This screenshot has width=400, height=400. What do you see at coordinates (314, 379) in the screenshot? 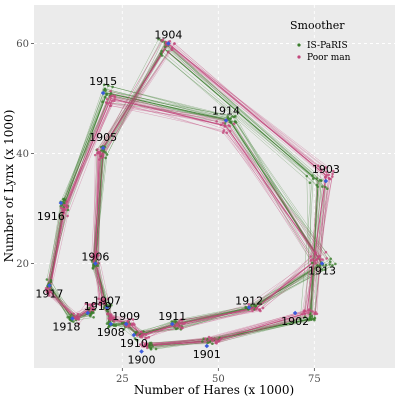
I see `x-tick-label: 75` at bounding box center [314, 379].